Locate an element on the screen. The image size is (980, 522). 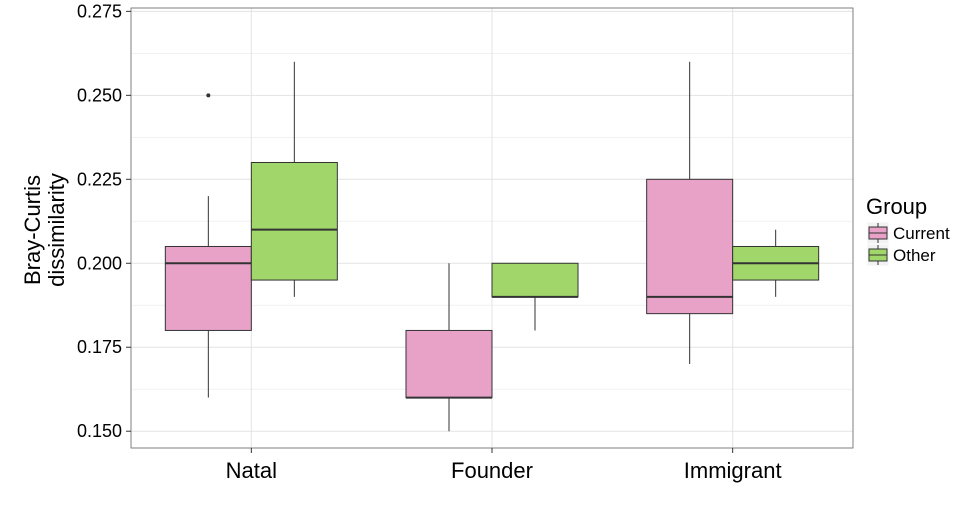
y-tick-label-0: 0.150 is located at coordinates (99, 431).